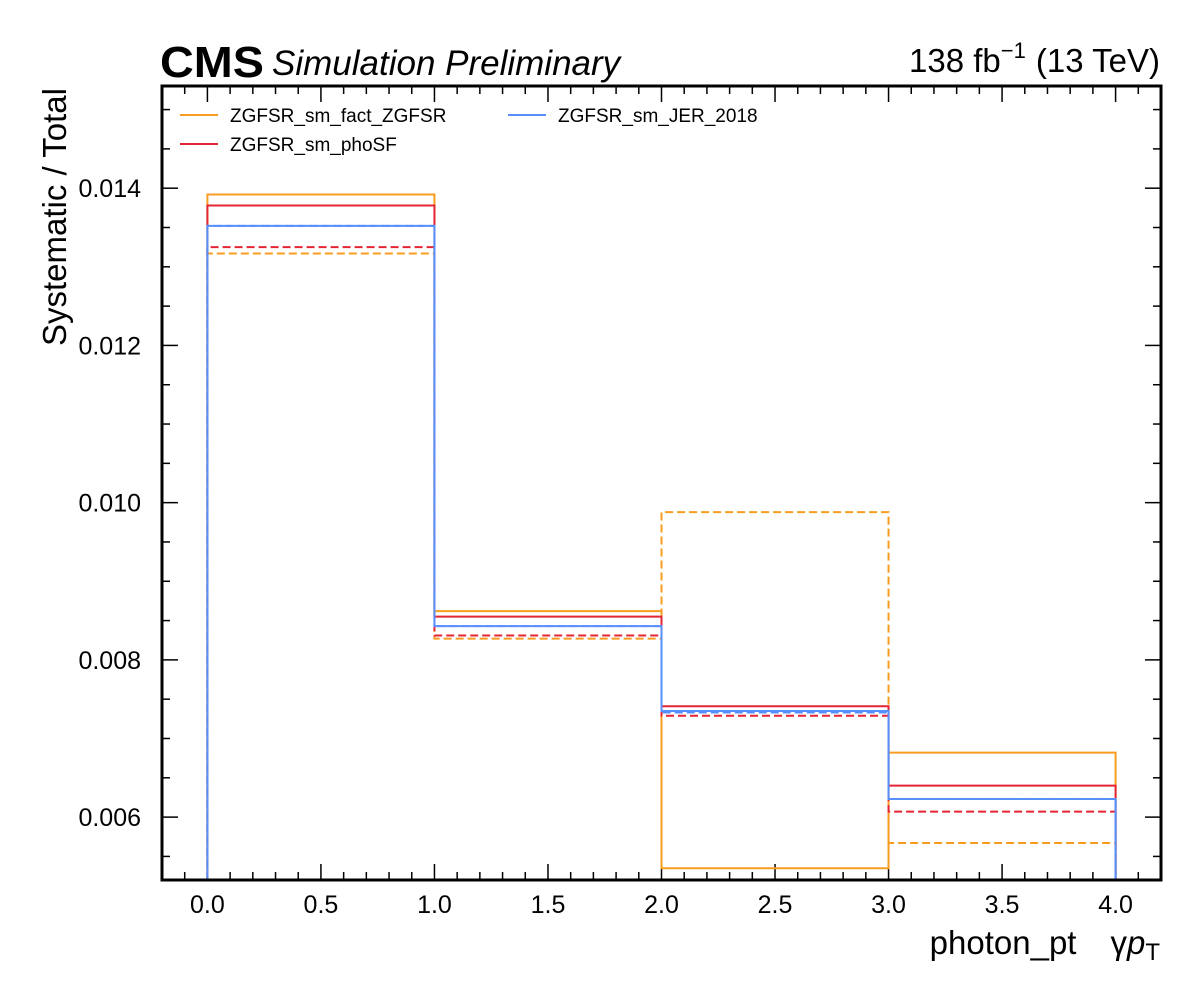 Image resolution: width=1200 pixels, height=1000 pixels. Describe the element at coordinates (1013, 50) in the screenshot. I see `lumi-exponent: −1` at that location.